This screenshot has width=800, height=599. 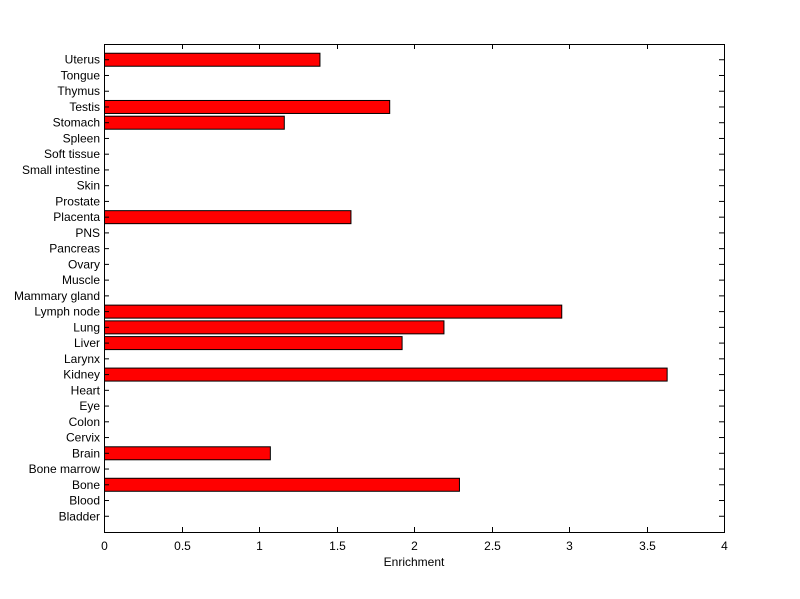 I want to click on bar-placenta, so click(x=228, y=217).